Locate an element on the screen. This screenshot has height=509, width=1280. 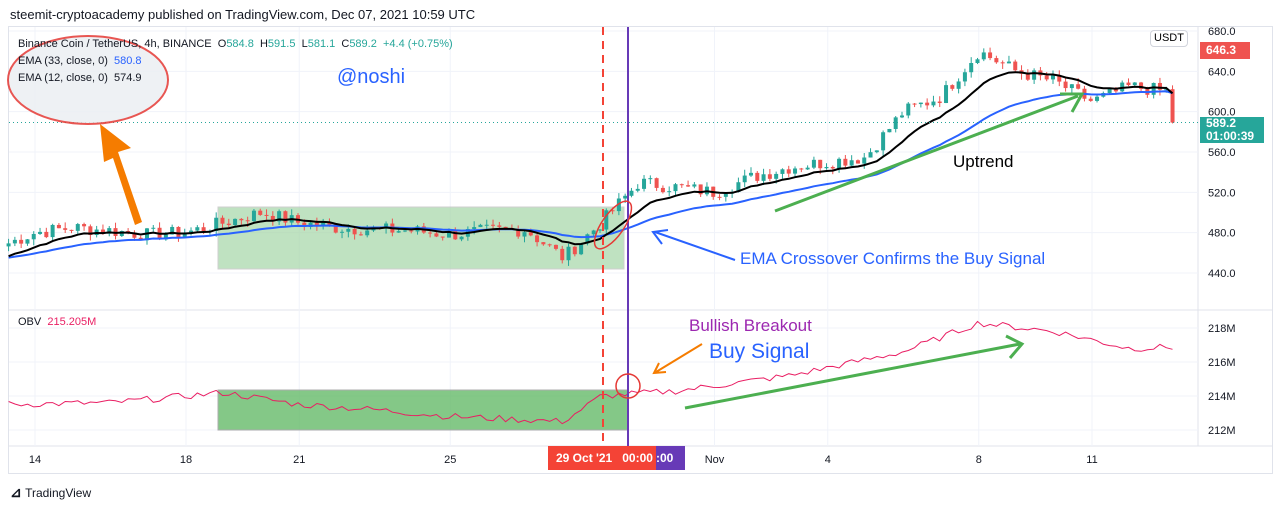
obv-label: OBV is located at coordinates (30, 322).